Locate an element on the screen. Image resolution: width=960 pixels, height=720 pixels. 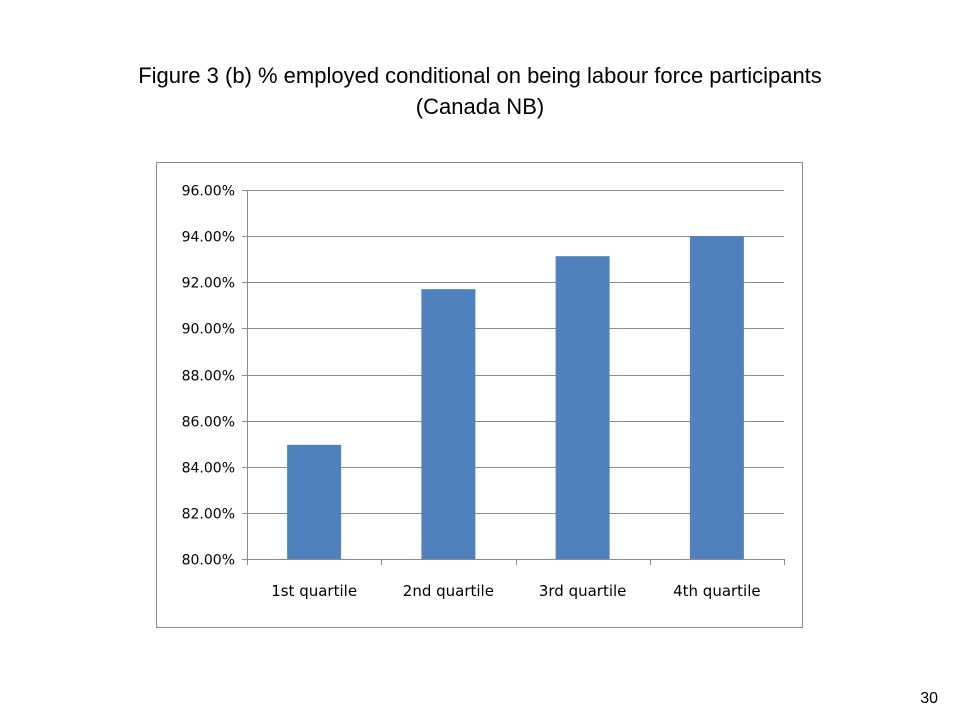
y-tick-label: 80.00% is located at coordinates (208, 561).